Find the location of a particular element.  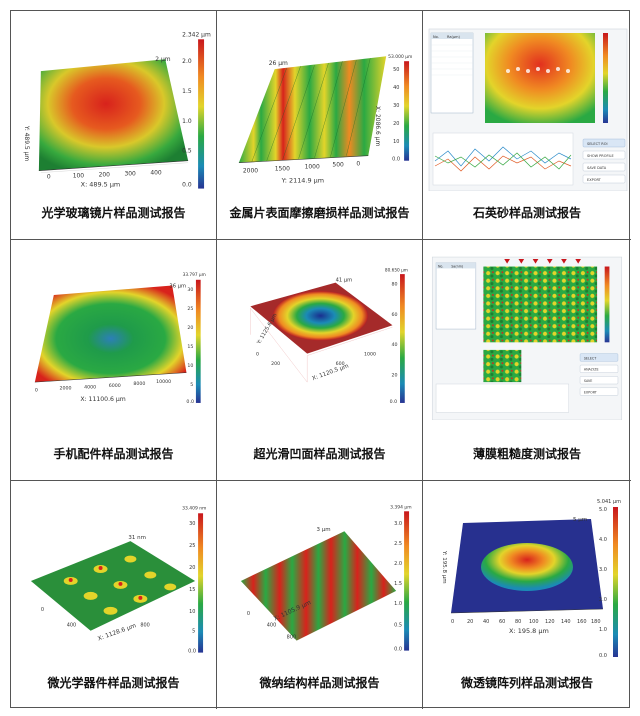

report-caption: 光学玻璃镜片样品测试报告 is located at coordinates (113, 213).